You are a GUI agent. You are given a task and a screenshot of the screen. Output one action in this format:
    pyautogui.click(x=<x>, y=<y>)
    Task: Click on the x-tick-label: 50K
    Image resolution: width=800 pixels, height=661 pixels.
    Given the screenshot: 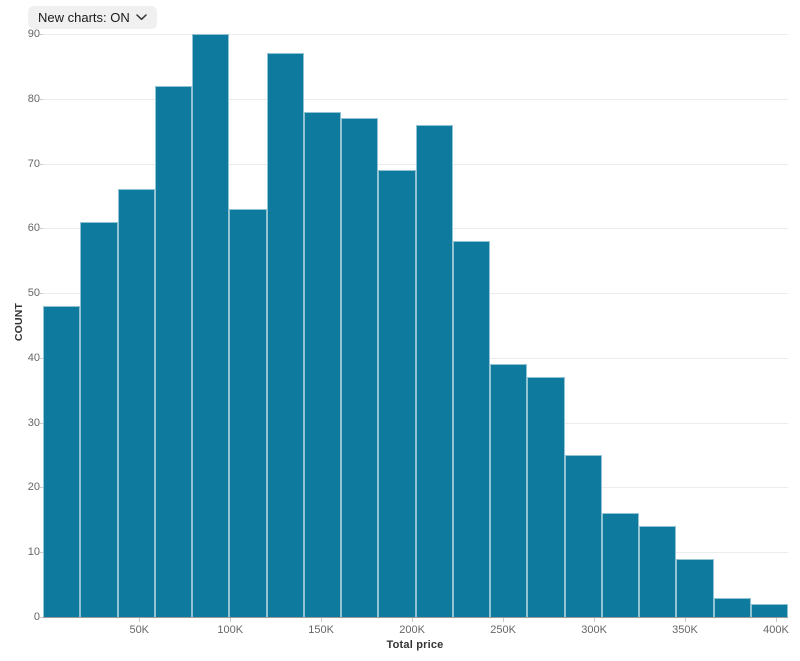 What is the action you would take?
    pyautogui.click(x=139, y=630)
    